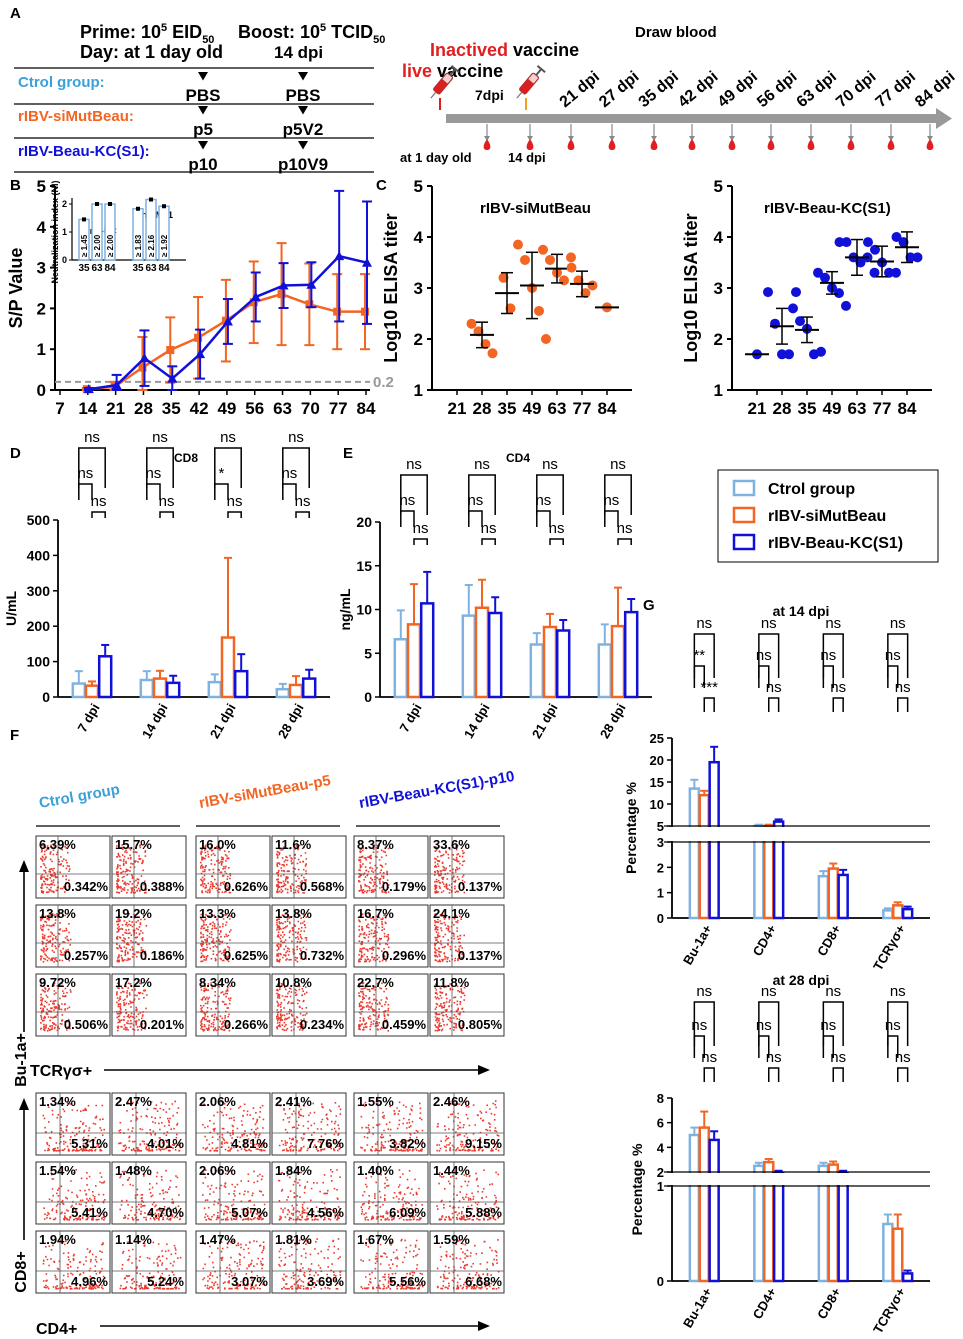 The height and width of the screenshot is (1339, 963). I want to click on inactivated-vaccine-text: Inactived vaccine, so click(504, 50).